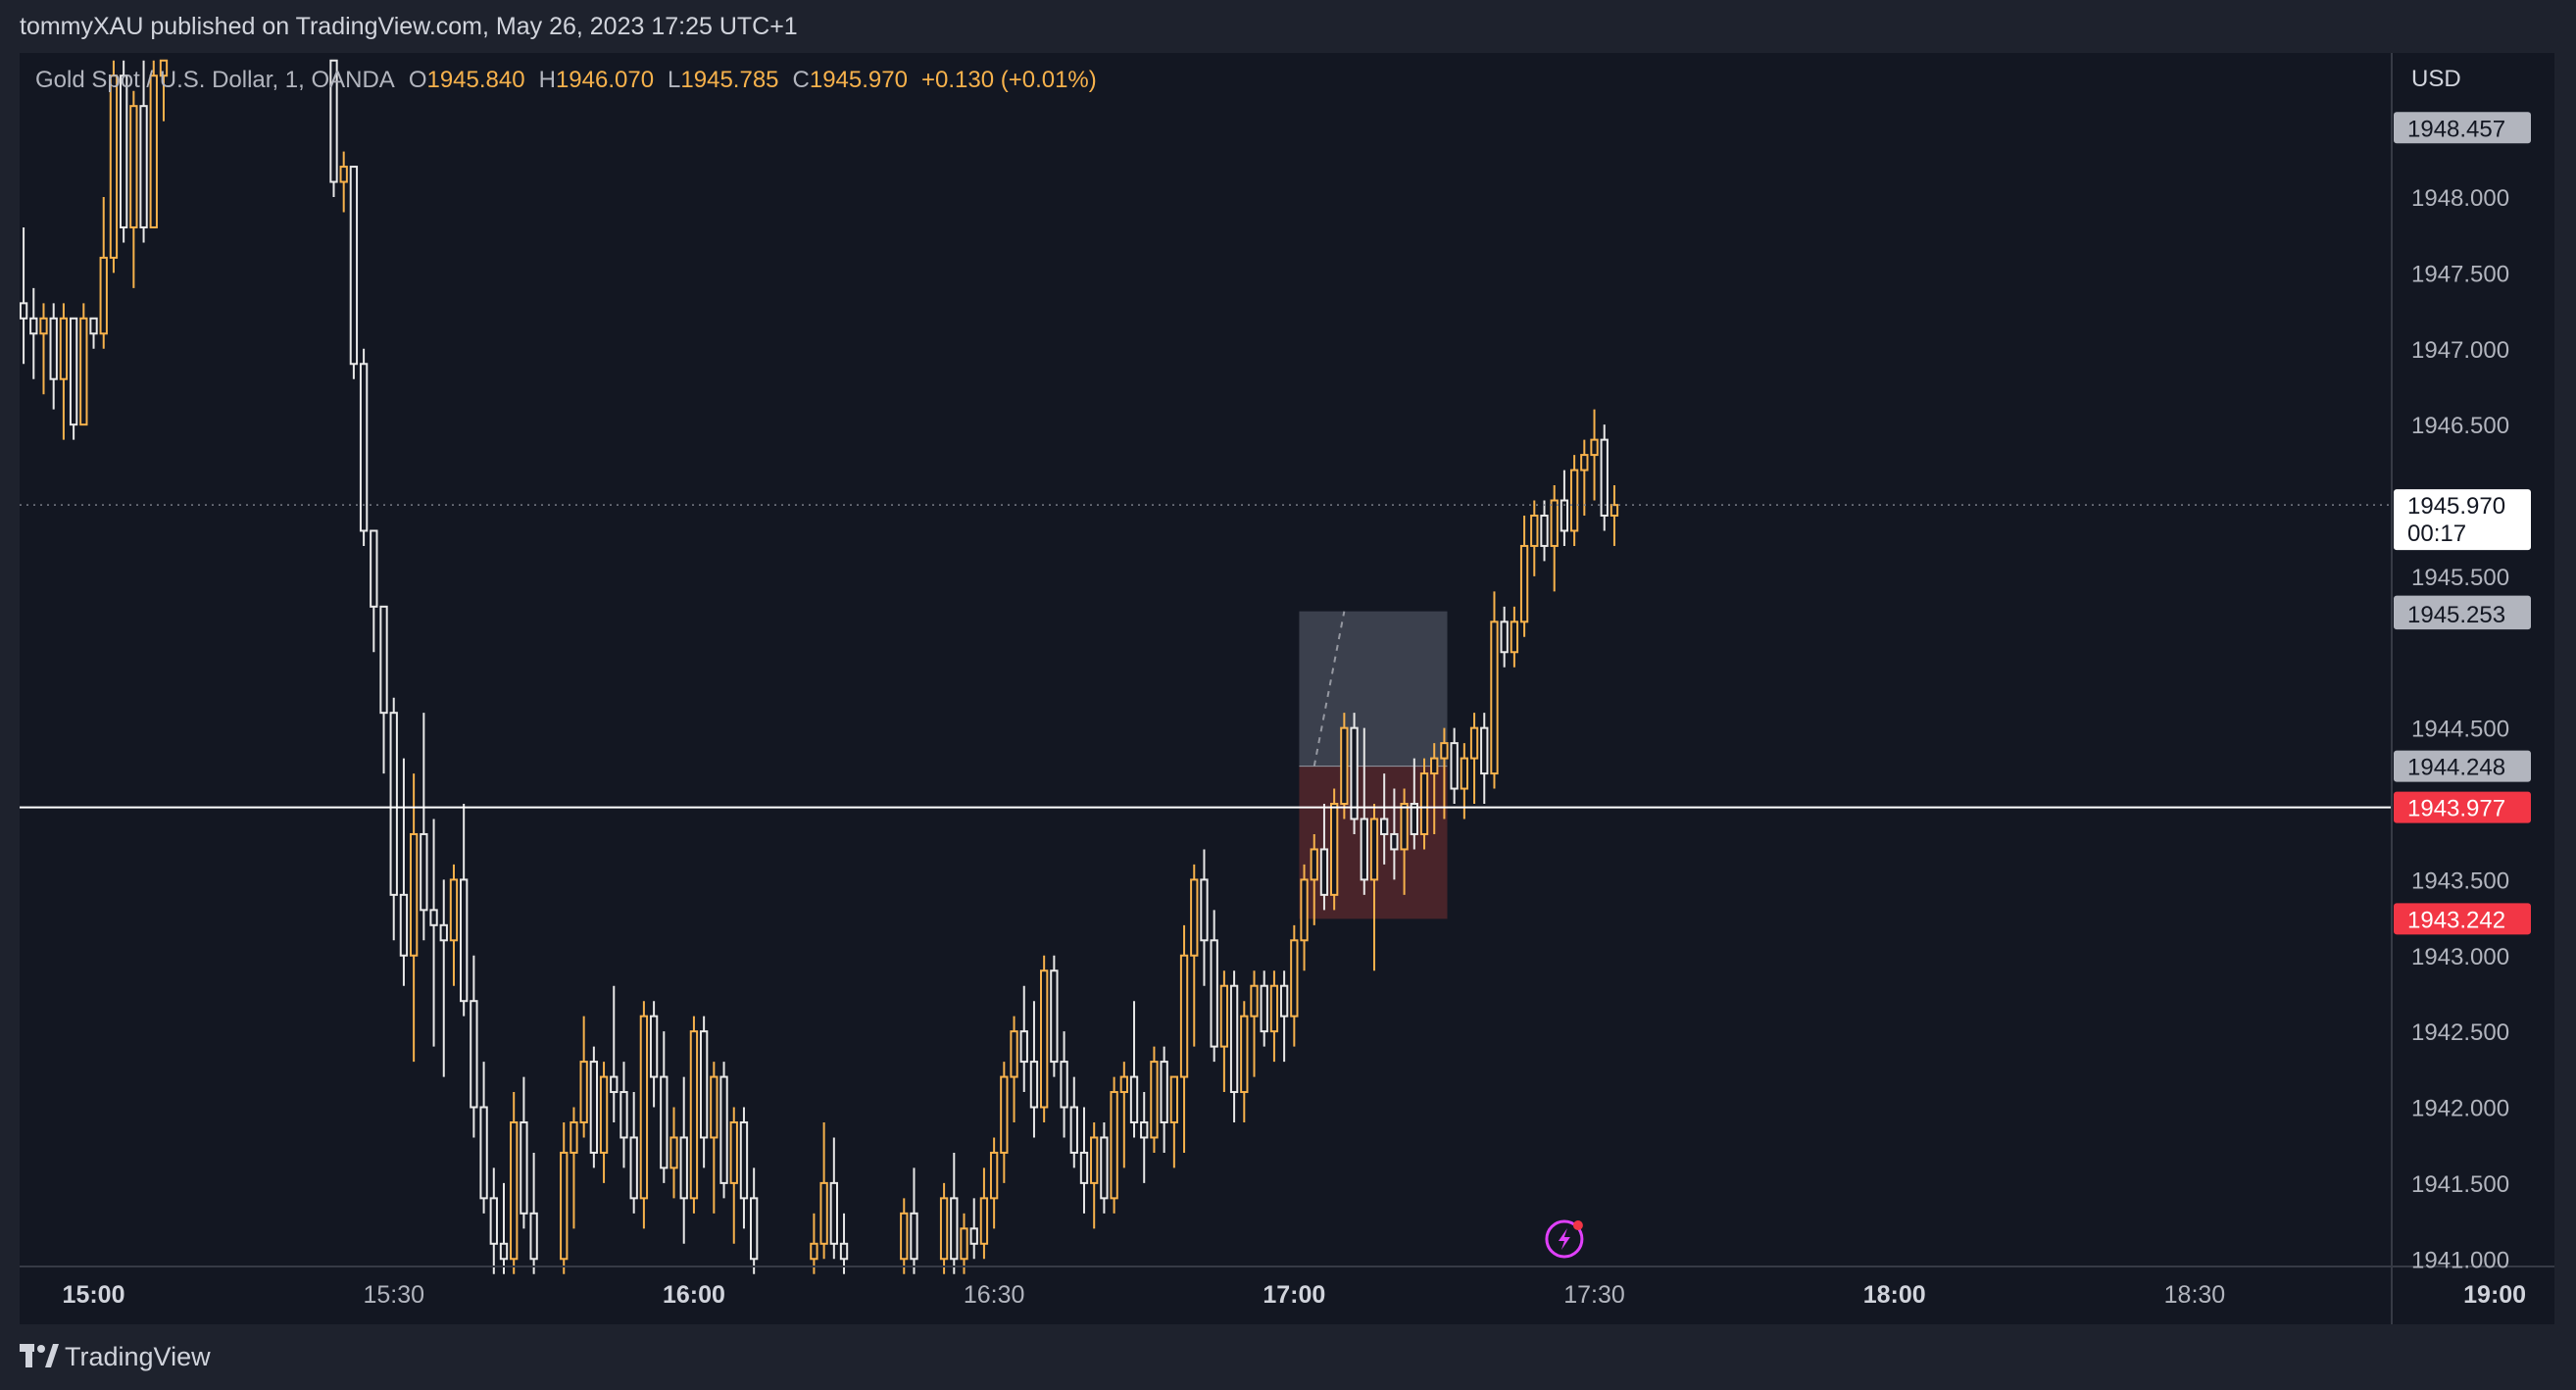  I want to click on open-label: O, so click(417, 80).